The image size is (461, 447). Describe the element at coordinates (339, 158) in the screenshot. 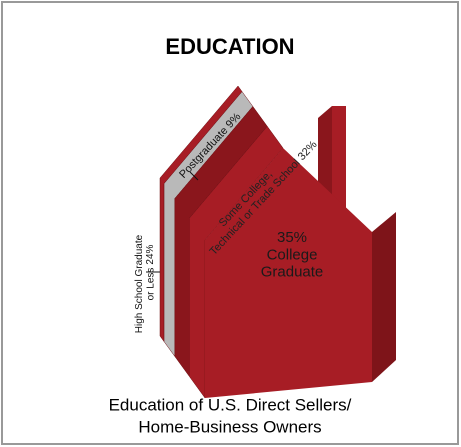

I see `chimney-front` at that location.